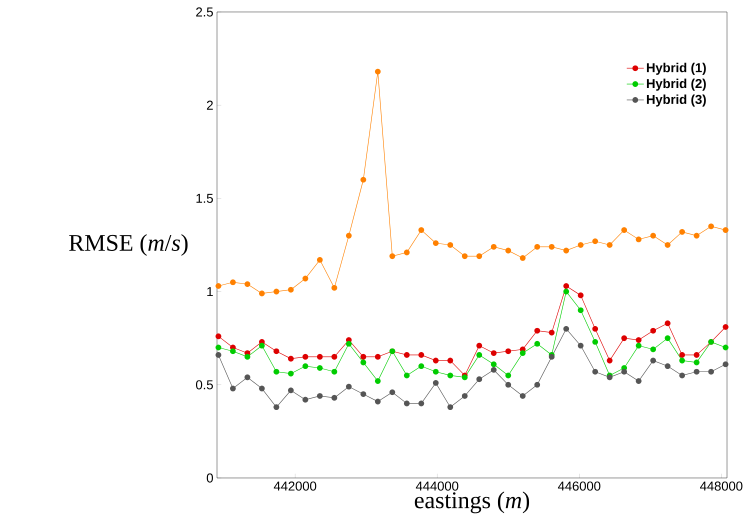  I want to click on y-tick-label: 0, so click(209, 478).